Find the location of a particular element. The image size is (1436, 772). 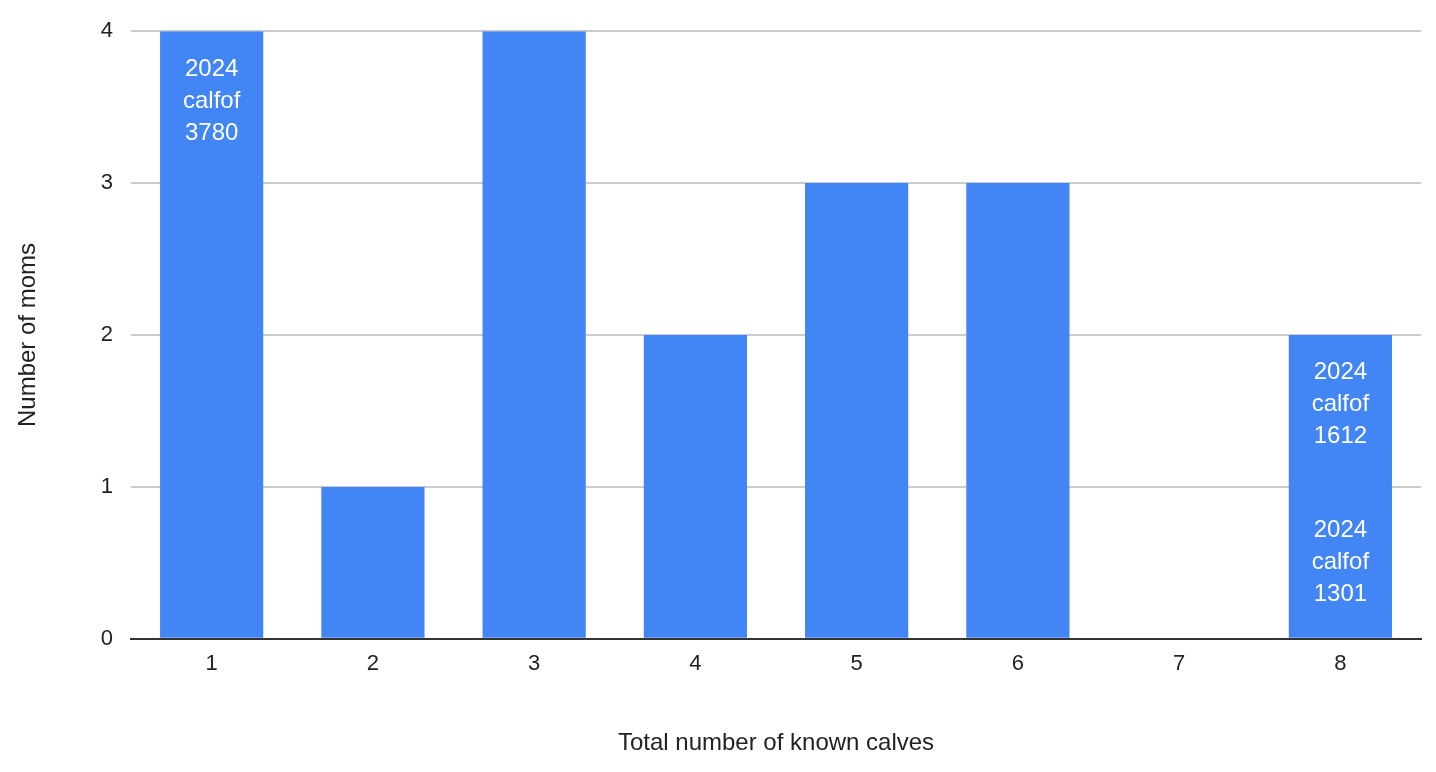

x-tick-label: 4 is located at coordinates (695, 663).